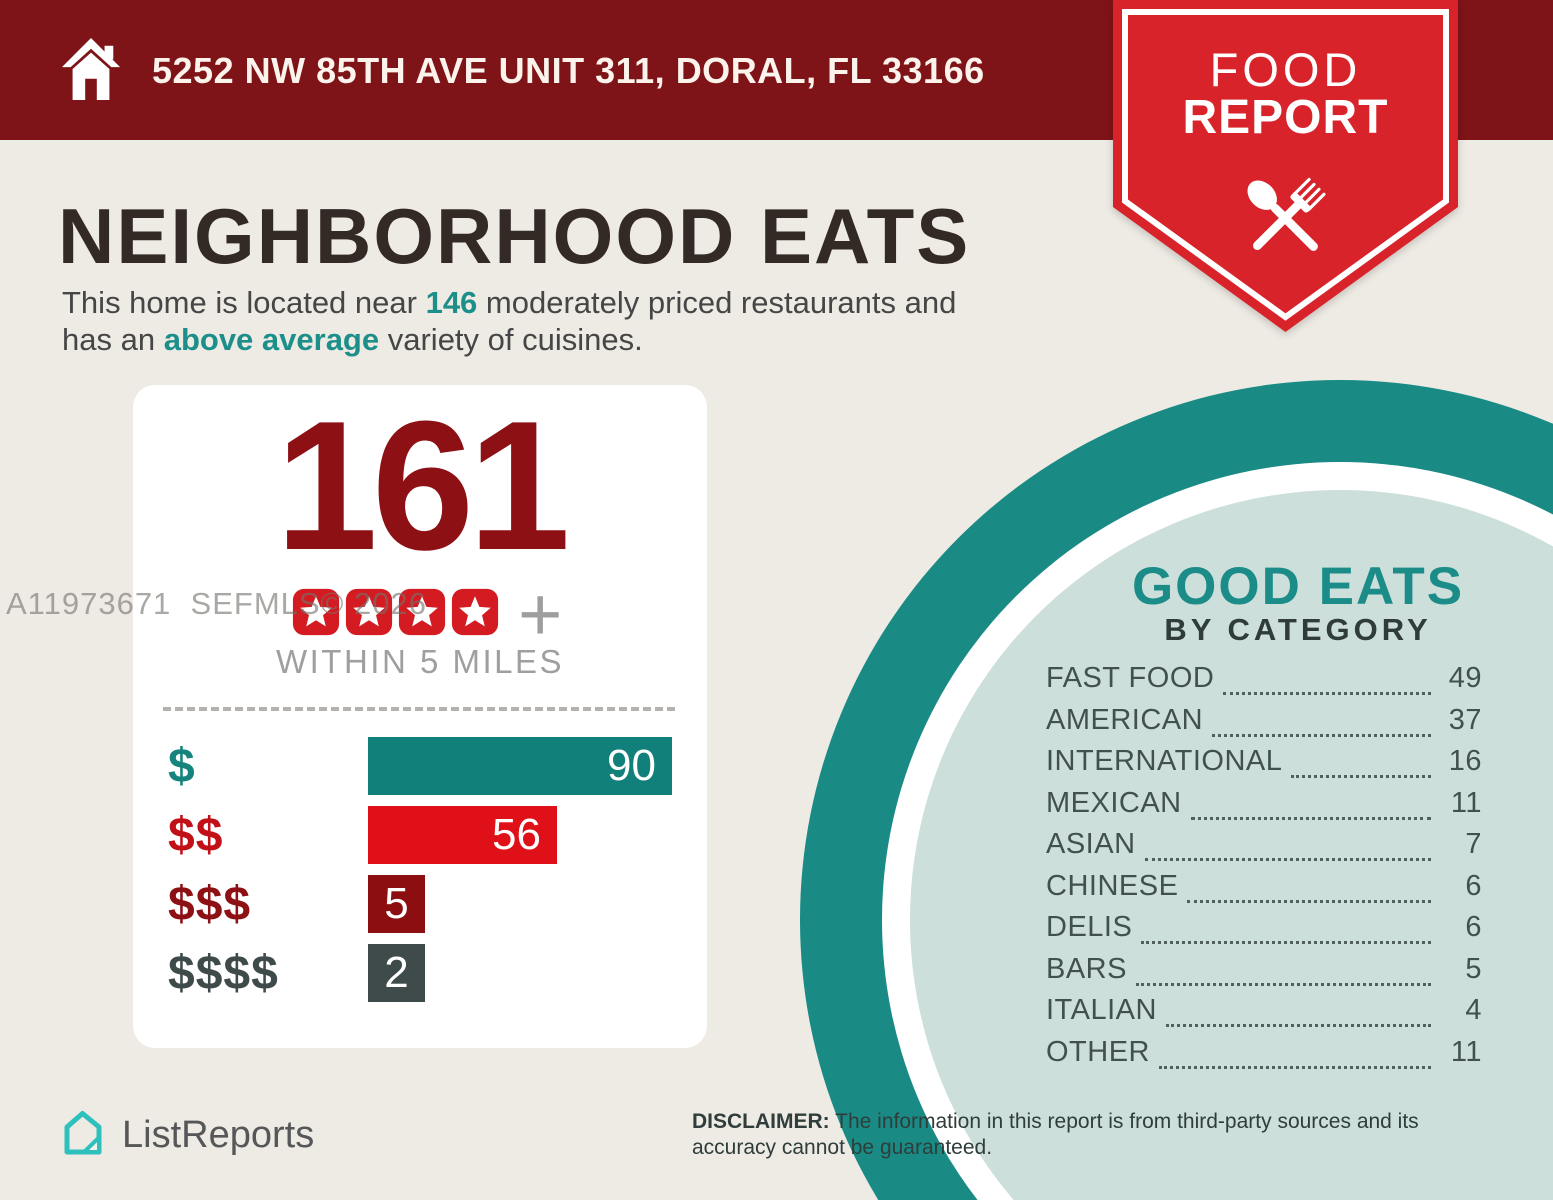  What do you see at coordinates (717, 302) in the screenshot?
I see `intro-text: moderately priced restaurants and` at bounding box center [717, 302].